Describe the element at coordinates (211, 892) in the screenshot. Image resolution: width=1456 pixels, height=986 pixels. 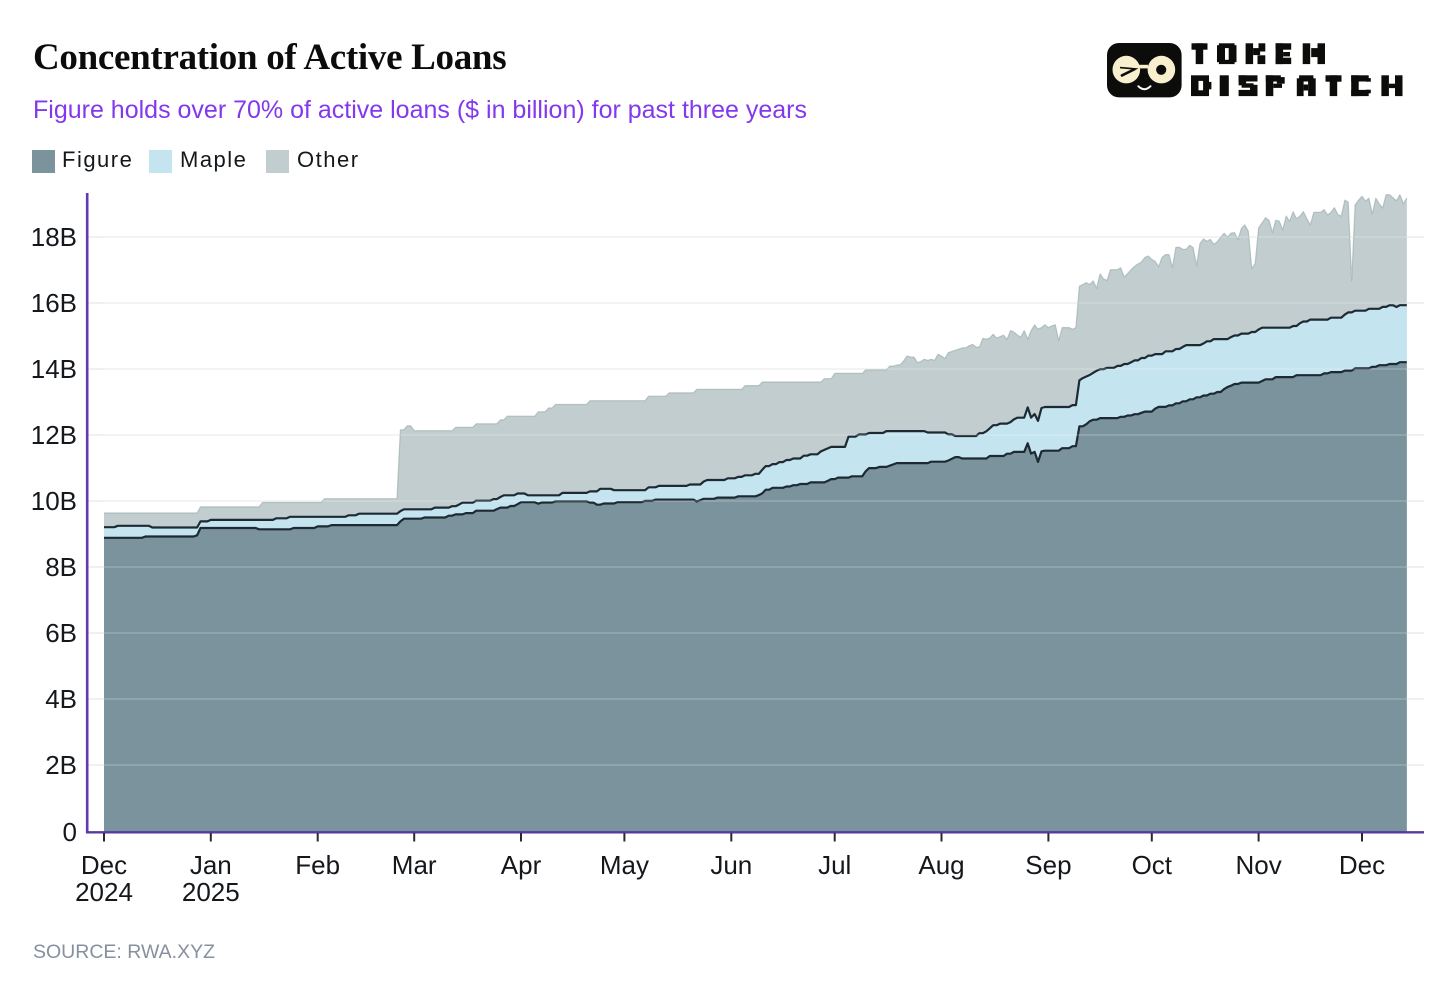
I see `svg-text: 2025` at that location.